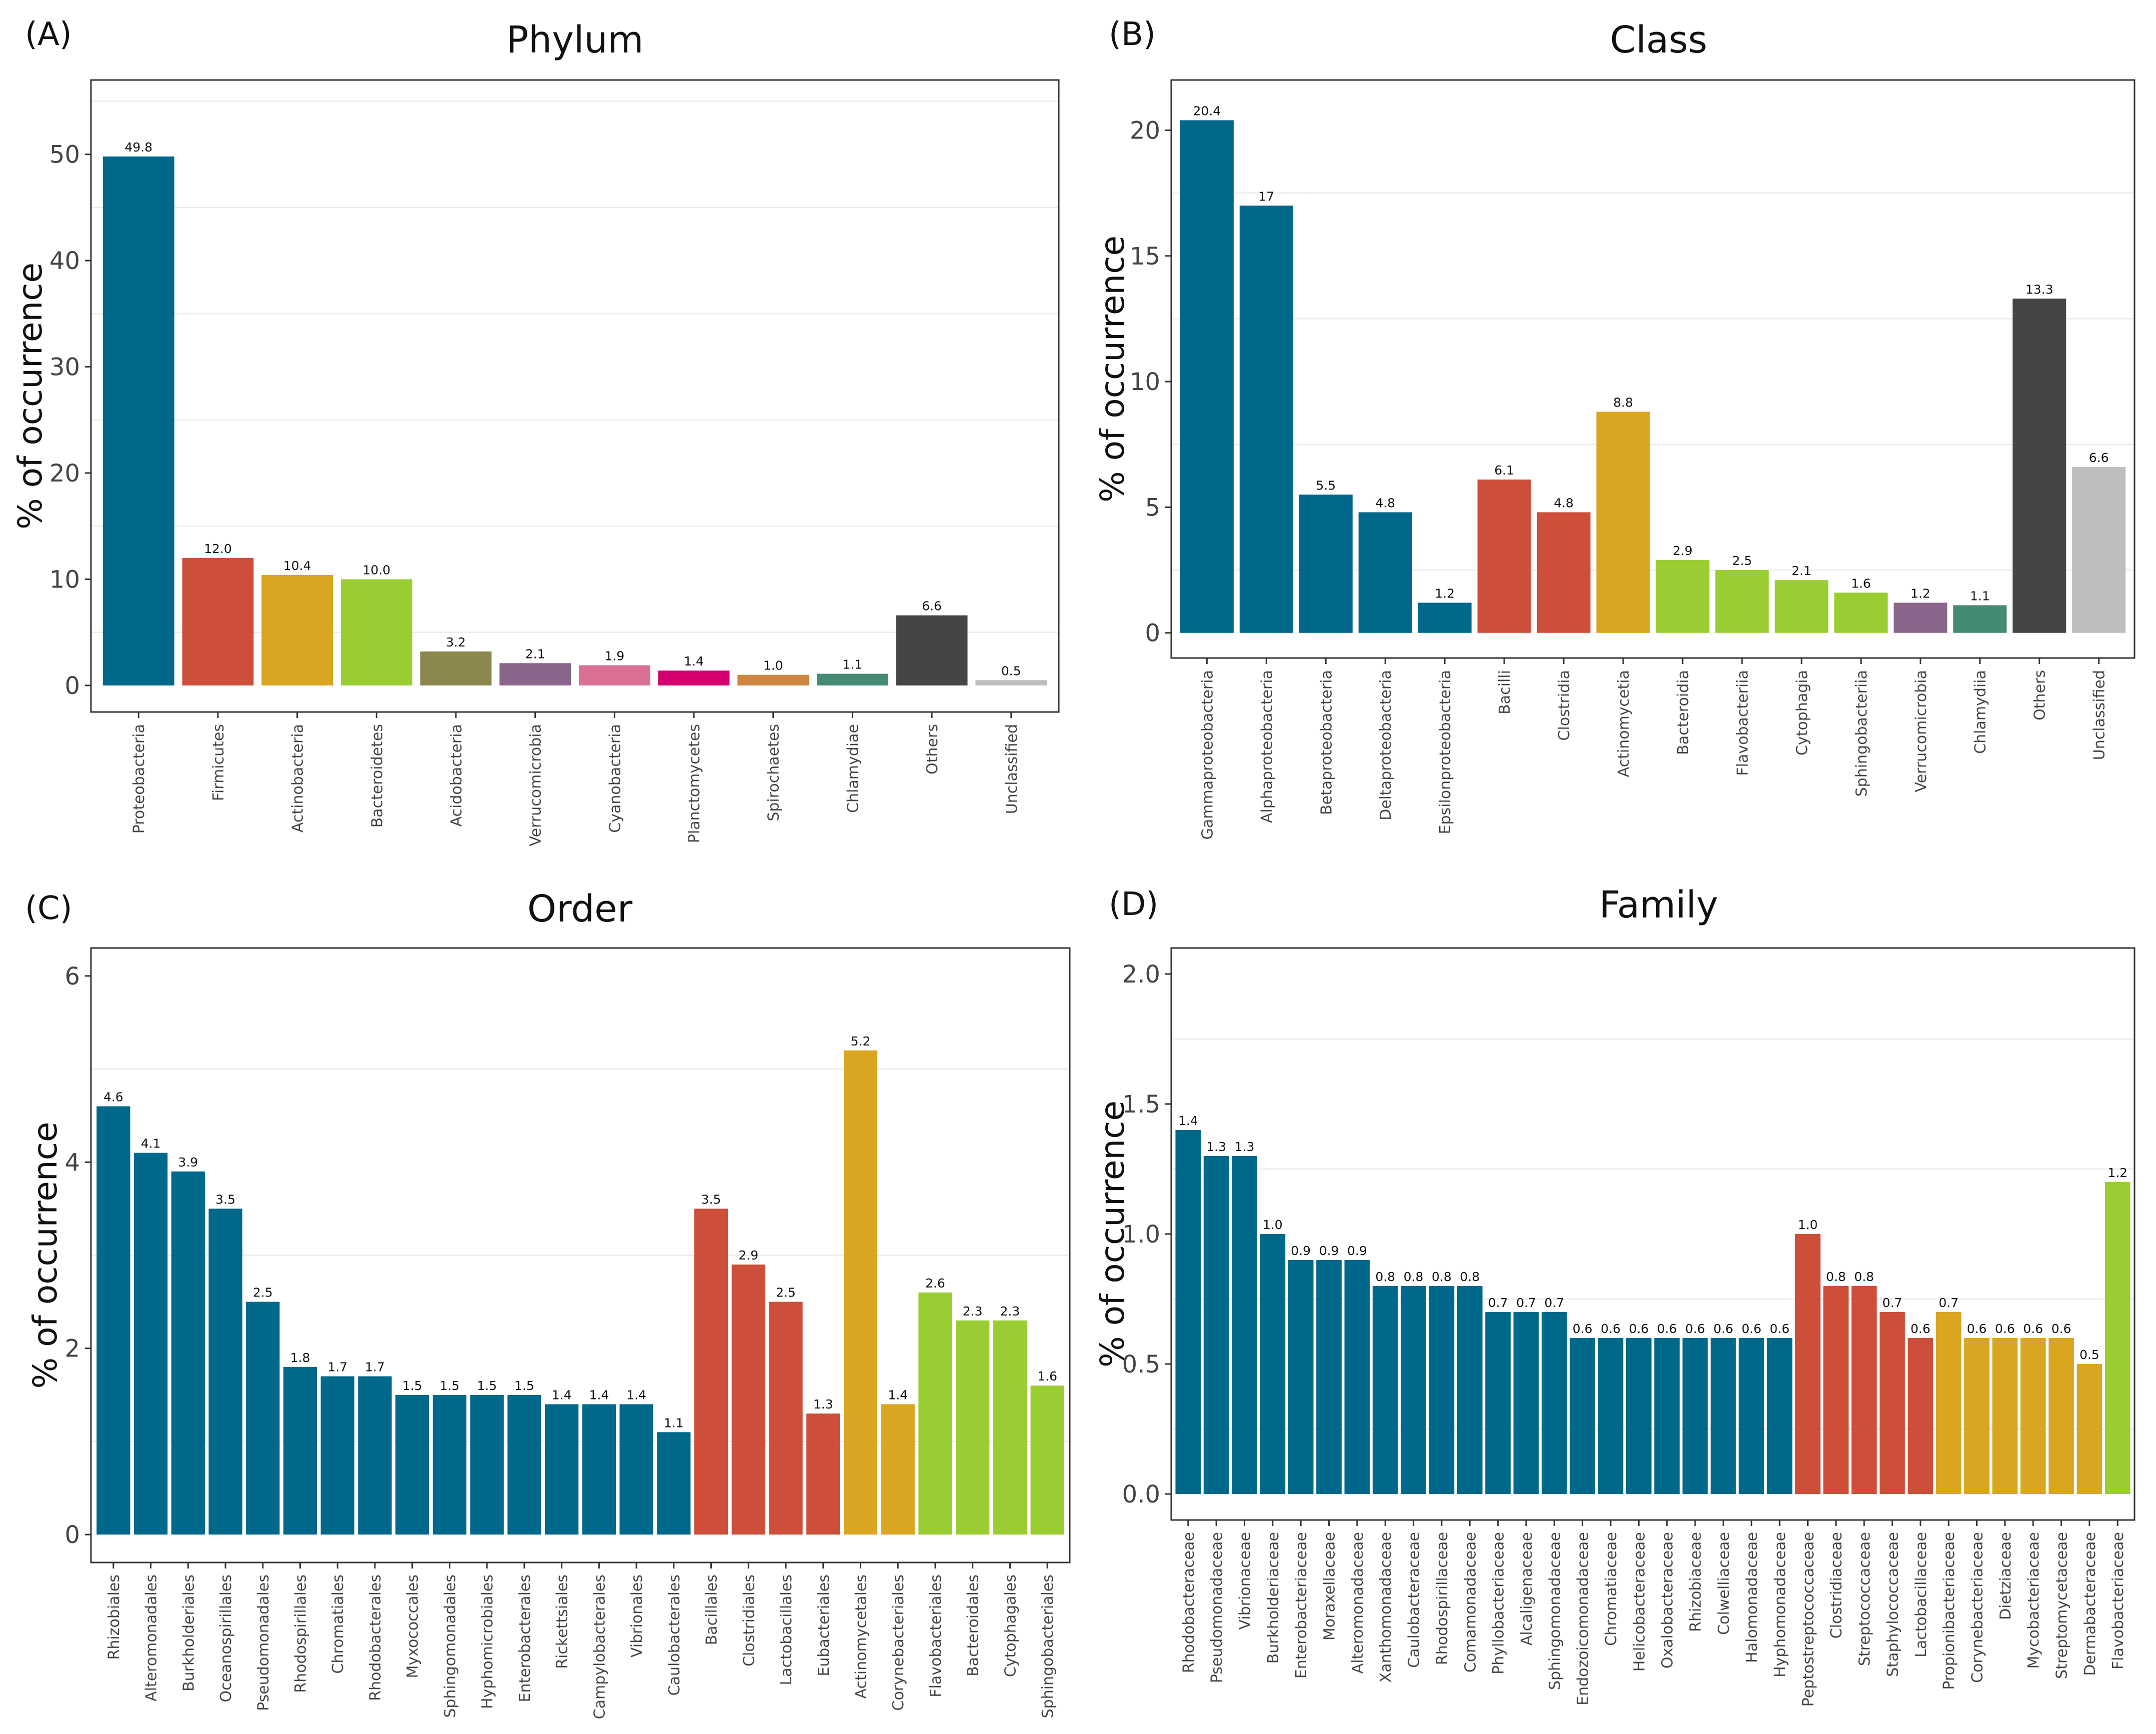  Describe the element at coordinates (936, 1636) in the screenshot. I see `x-tick-label: Flavobacteriales` at that location.